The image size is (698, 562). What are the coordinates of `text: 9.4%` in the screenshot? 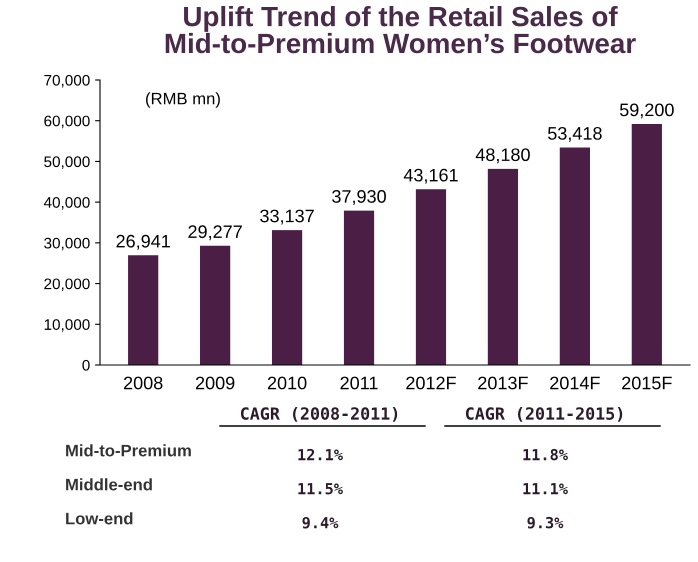 It's located at (320, 522).